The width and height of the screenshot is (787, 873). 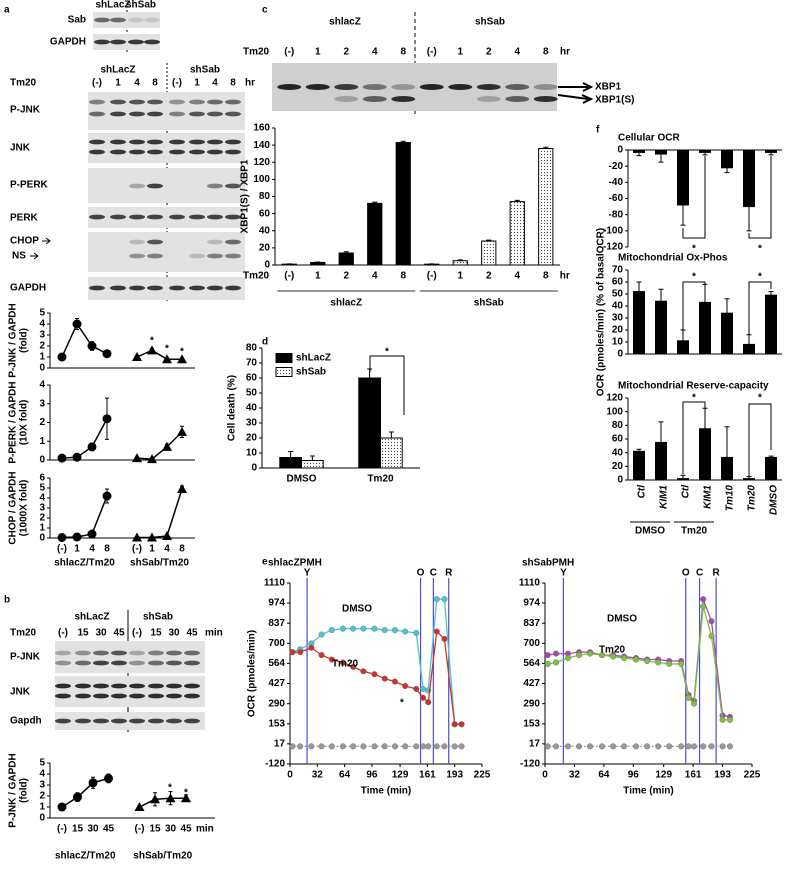 What do you see at coordinates (346, 303) in the screenshot?
I see `group-label: shlacZ` at bounding box center [346, 303].